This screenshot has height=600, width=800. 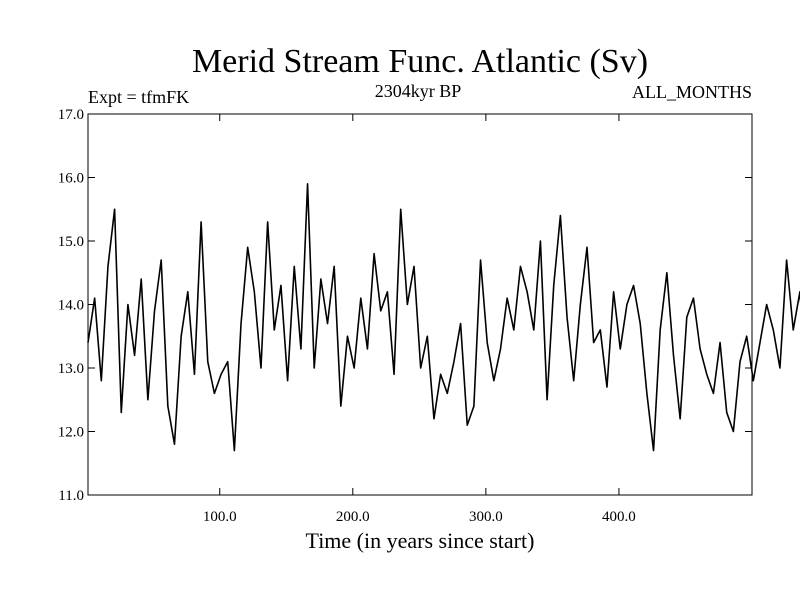 I want to click on x-tick-label: 200.0, so click(x=353, y=517).